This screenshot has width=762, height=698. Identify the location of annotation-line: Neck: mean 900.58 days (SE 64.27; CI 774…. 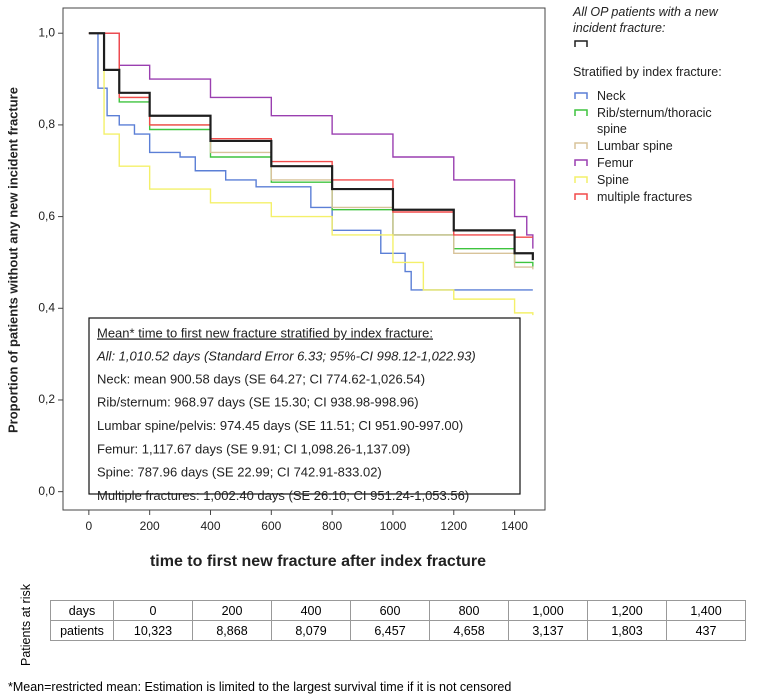
(261, 378).